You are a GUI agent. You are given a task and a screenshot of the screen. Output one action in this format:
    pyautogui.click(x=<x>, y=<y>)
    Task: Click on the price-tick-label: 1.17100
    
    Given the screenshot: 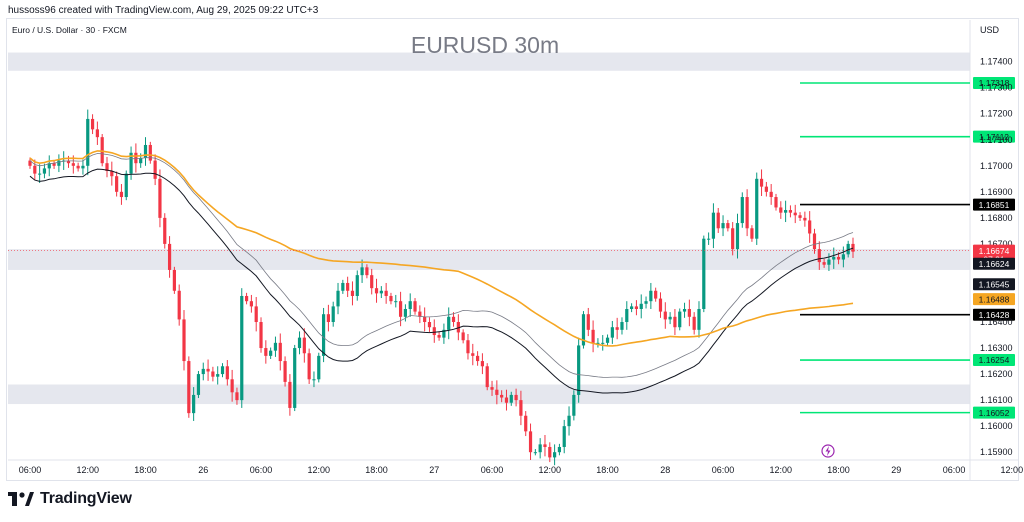 What is the action you would take?
    pyautogui.click(x=996, y=140)
    